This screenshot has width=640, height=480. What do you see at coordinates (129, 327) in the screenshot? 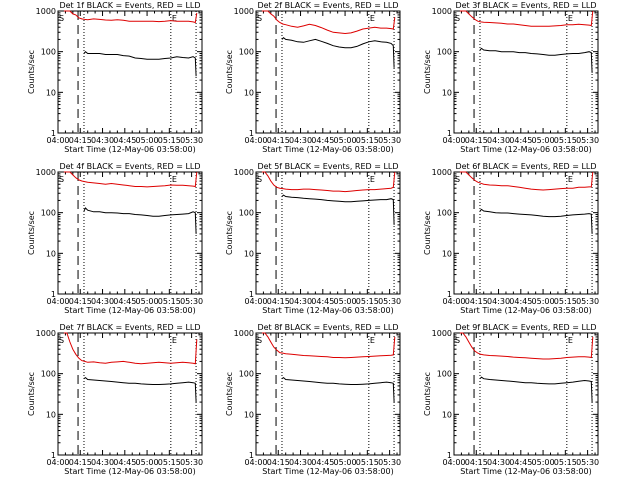
I see `panel-title: Det 7f BLACK = Events, RED = LLD` at bounding box center [129, 327].